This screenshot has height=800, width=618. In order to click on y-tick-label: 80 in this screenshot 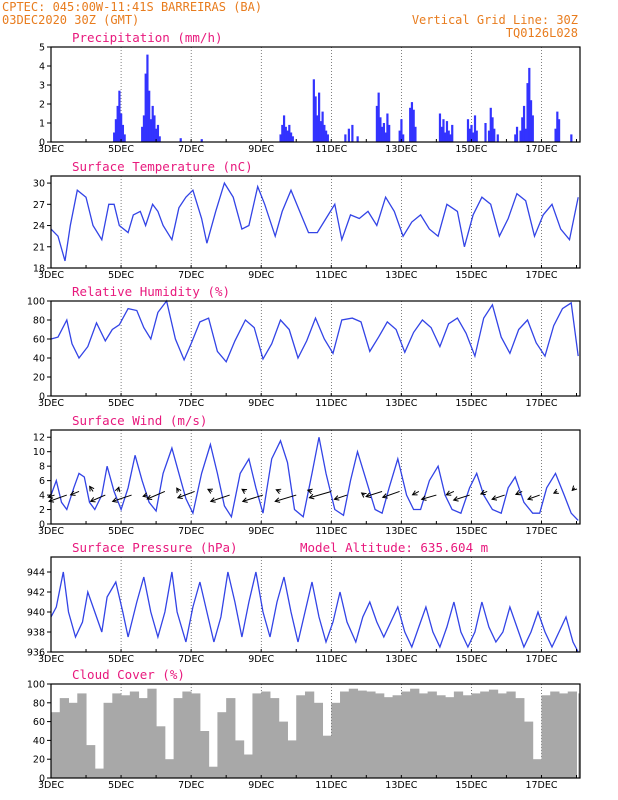, I will do `click(39, 321)`.